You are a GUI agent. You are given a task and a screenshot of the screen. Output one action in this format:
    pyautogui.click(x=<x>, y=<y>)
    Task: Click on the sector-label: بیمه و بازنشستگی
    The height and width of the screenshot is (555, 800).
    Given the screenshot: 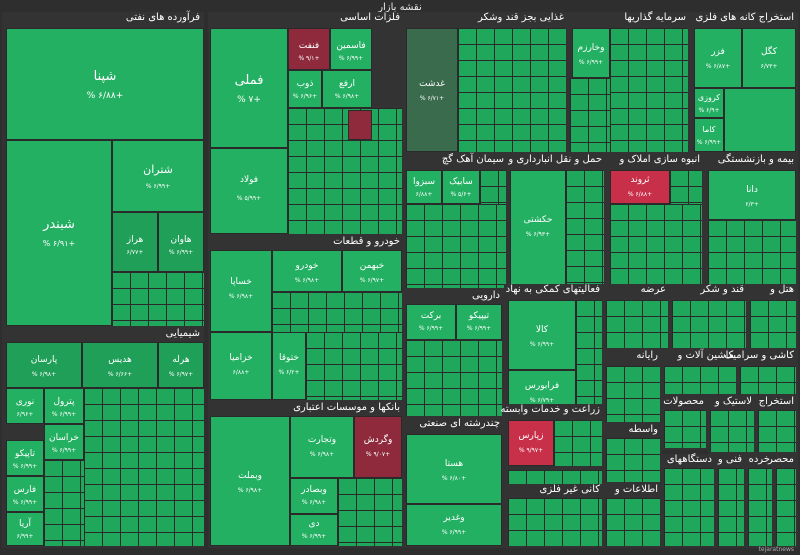 What is the action you would take?
    pyautogui.click(x=755, y=159)
    